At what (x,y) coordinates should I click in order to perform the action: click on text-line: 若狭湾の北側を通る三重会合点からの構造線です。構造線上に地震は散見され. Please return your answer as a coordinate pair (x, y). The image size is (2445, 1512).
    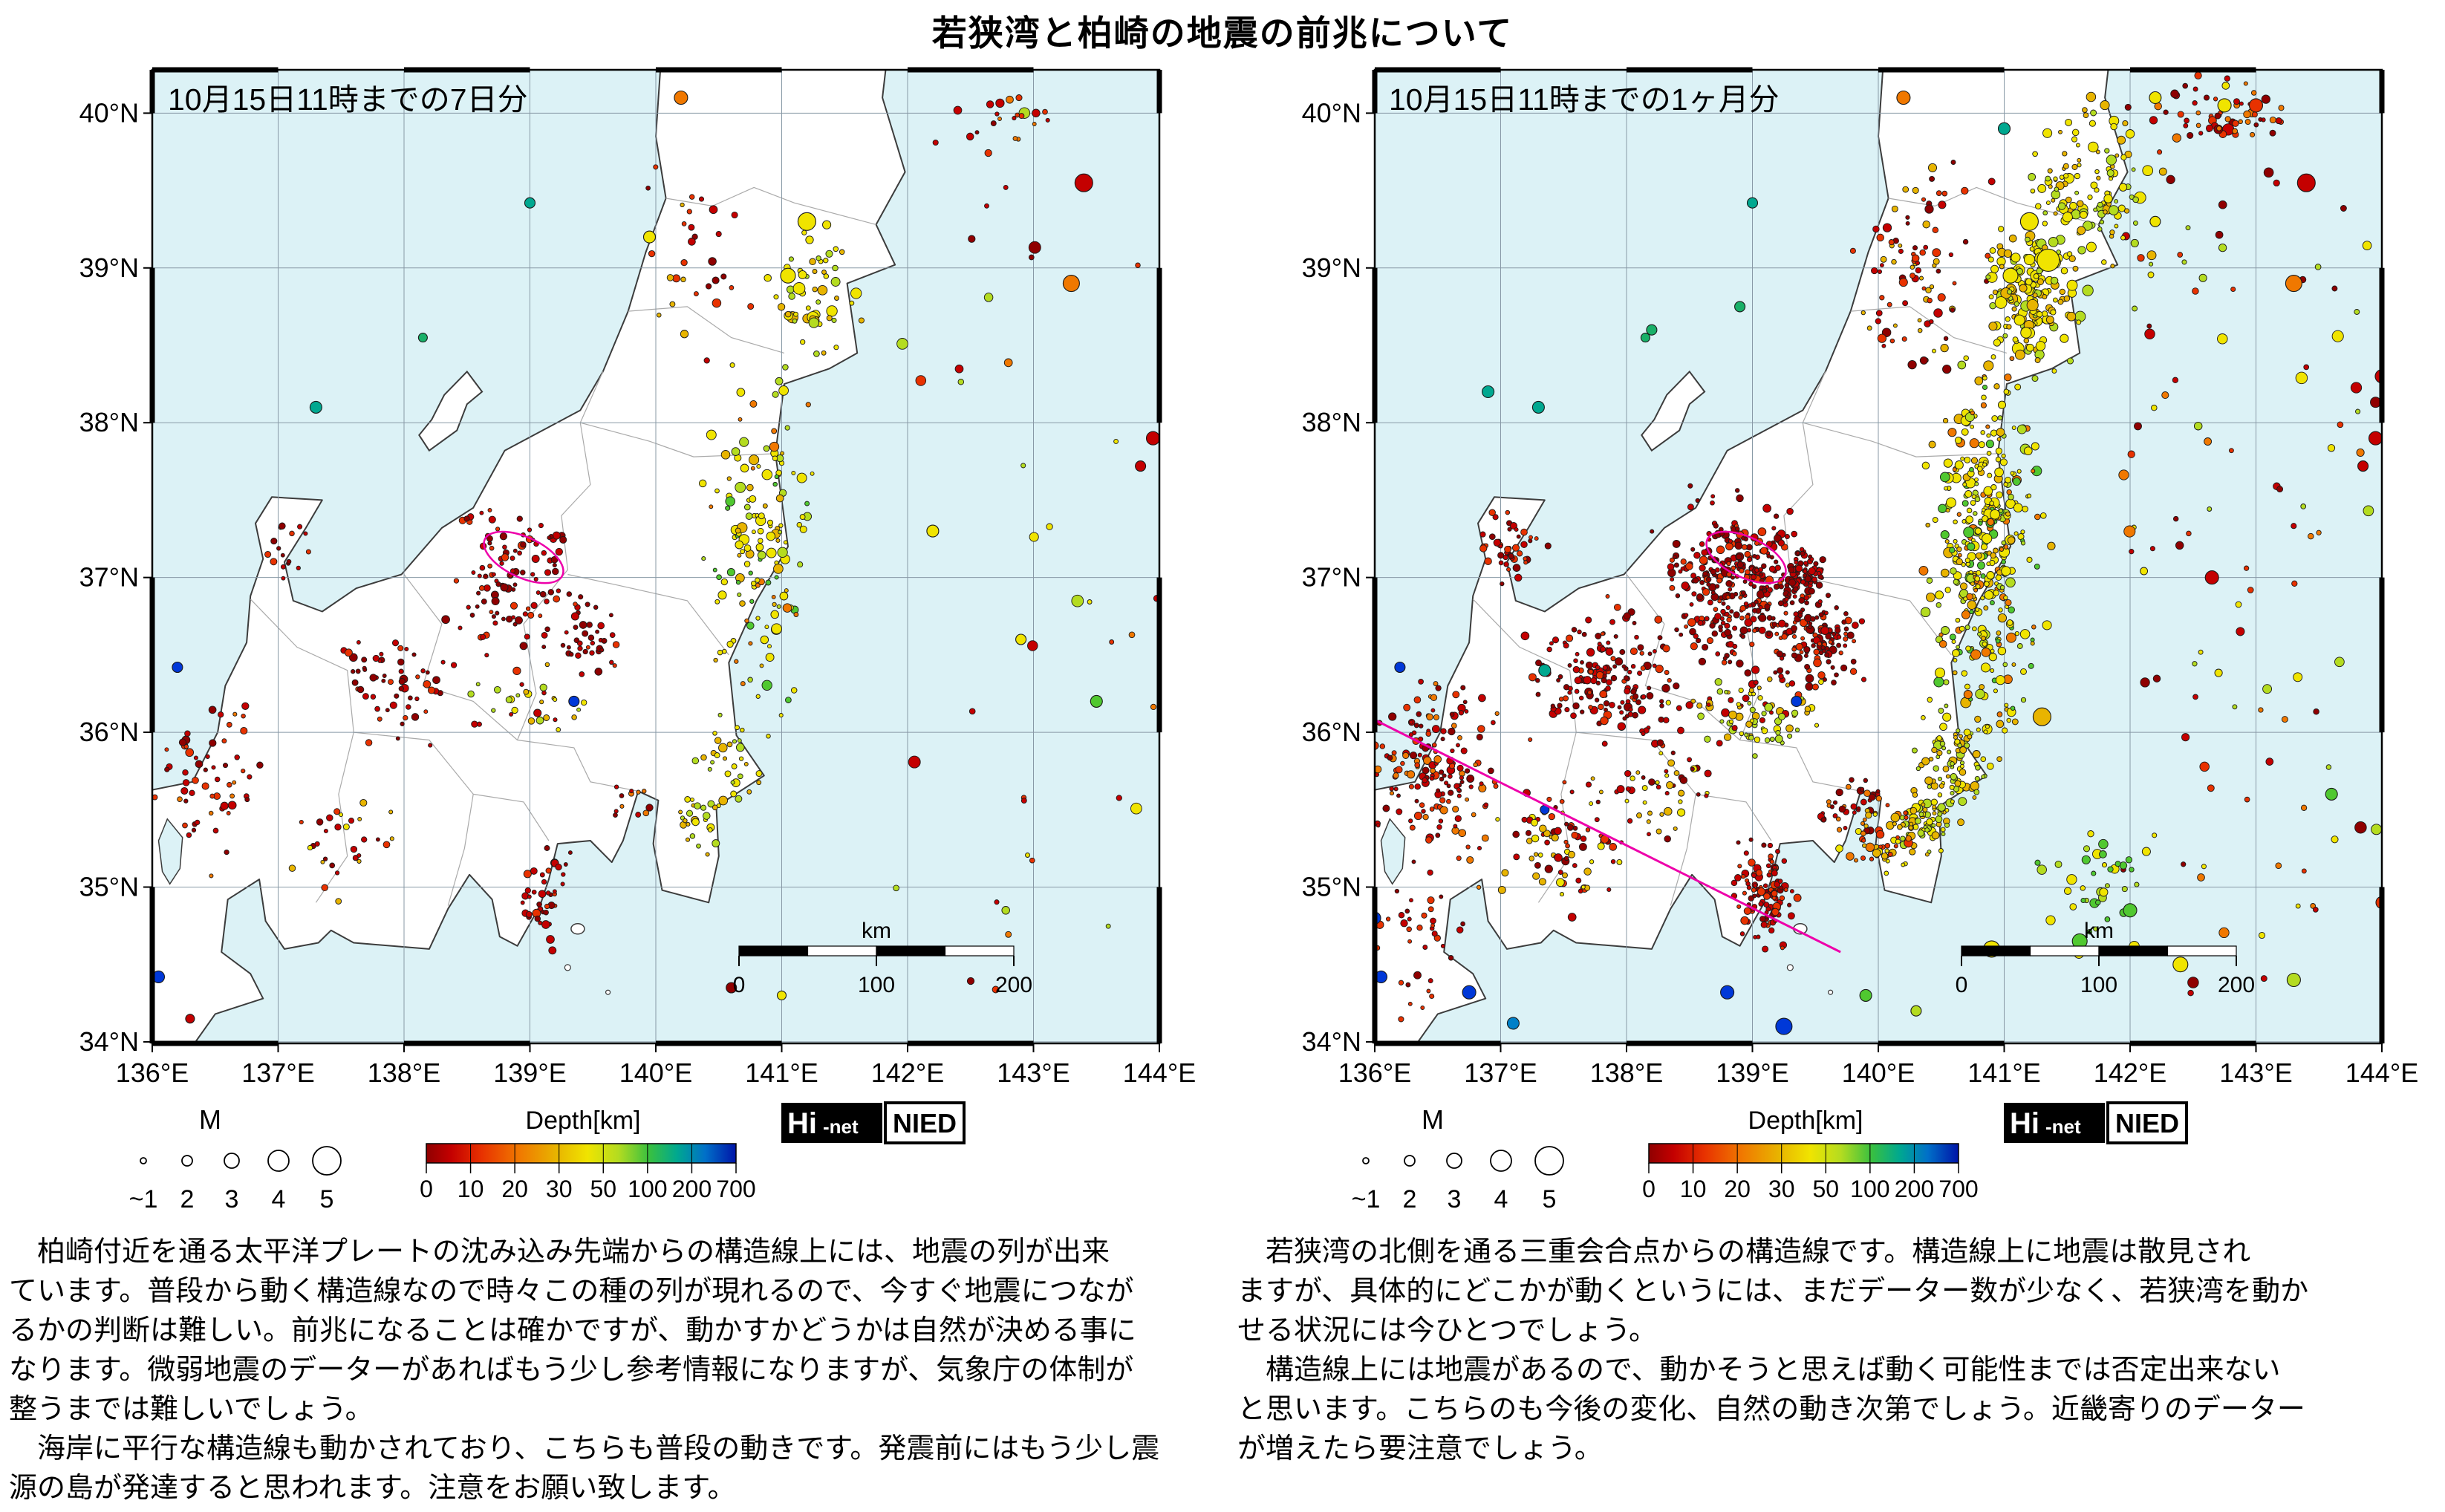
    Looking at the image, I should click on (1744, 1252).